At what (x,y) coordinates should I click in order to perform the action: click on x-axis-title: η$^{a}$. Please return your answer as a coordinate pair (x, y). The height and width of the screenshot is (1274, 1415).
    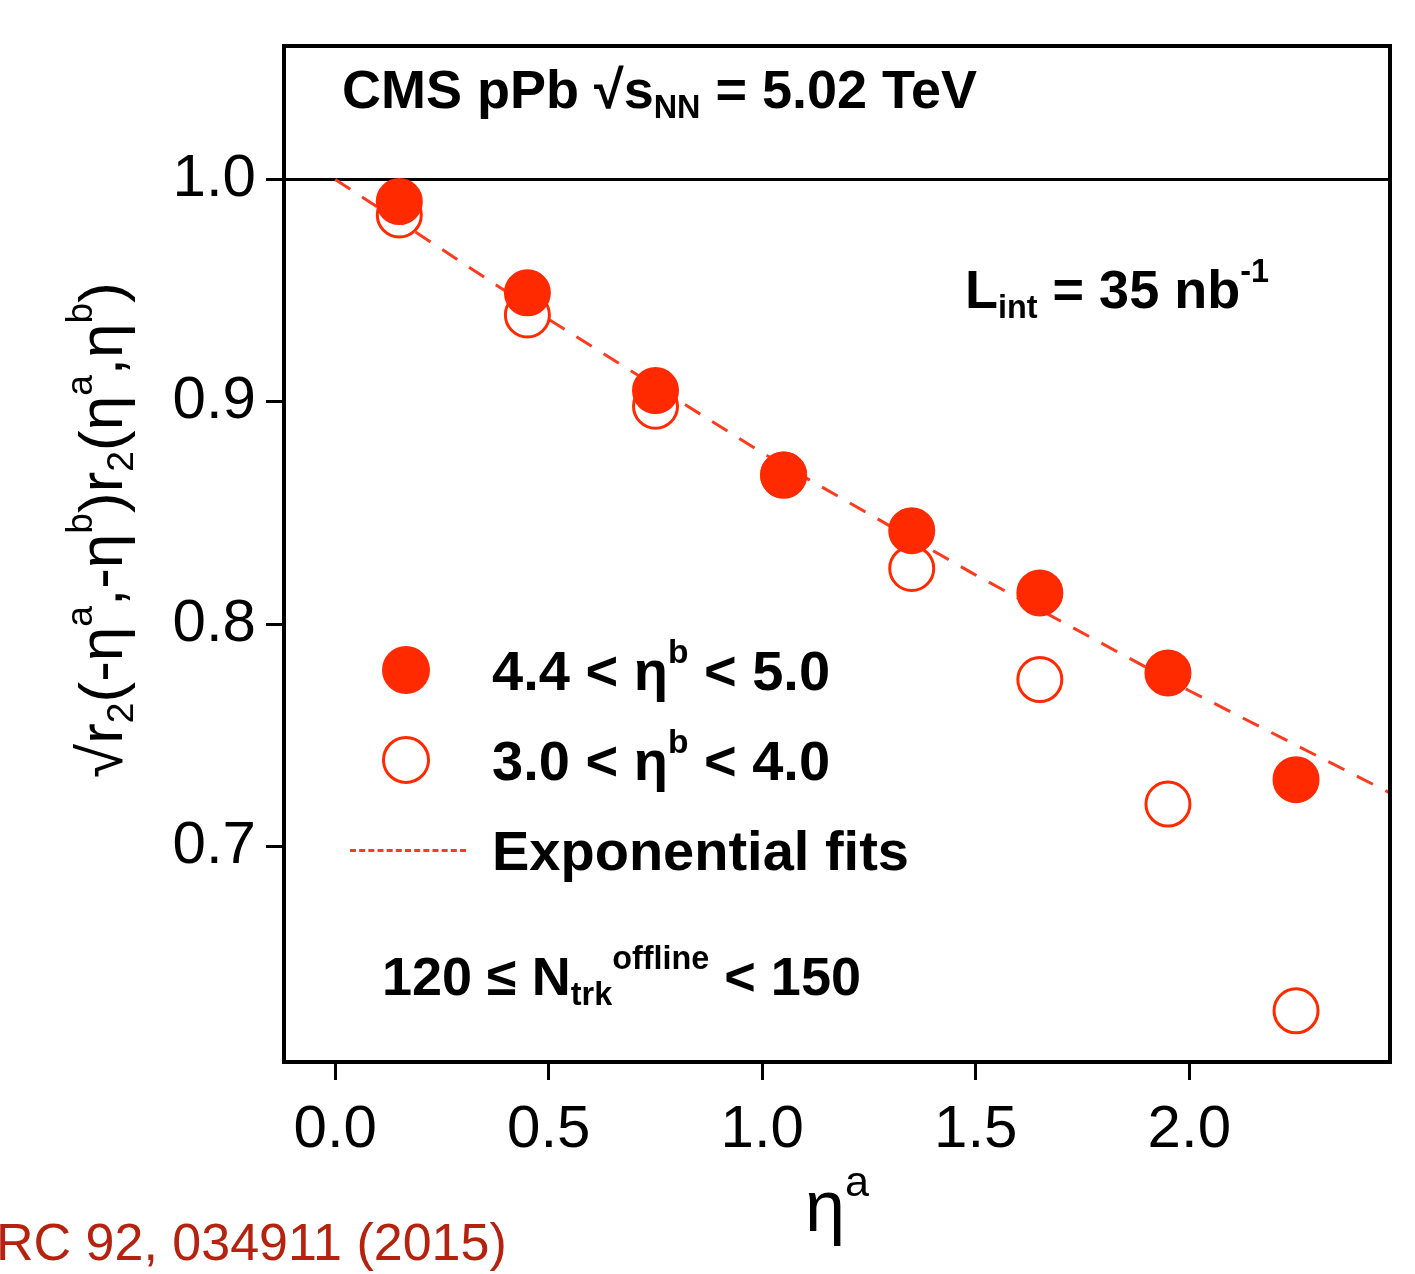
    Looking at the image, I should click on (837, 1202).